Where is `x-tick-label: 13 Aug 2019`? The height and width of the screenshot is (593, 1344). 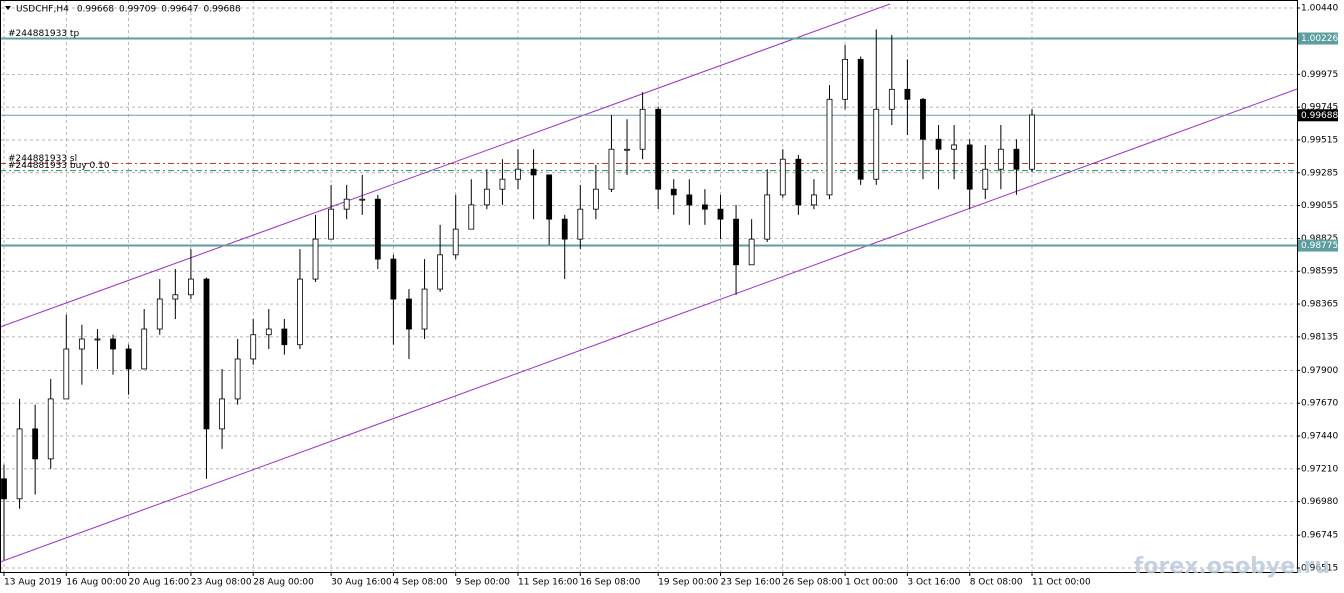 x-tick-label: 13 Aug 2019 is located at coordinates (33, 583).